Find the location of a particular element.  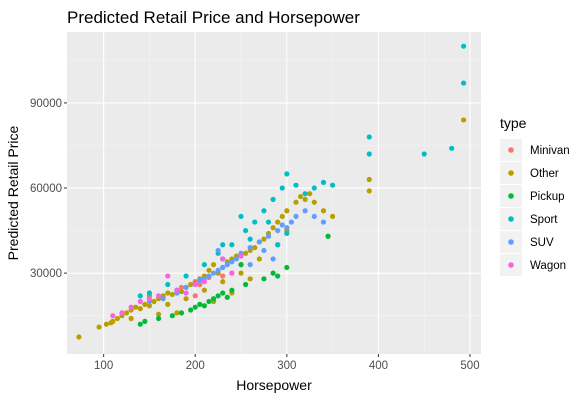

x-axis-title: Horsepower is located at coordinates (274, 385).